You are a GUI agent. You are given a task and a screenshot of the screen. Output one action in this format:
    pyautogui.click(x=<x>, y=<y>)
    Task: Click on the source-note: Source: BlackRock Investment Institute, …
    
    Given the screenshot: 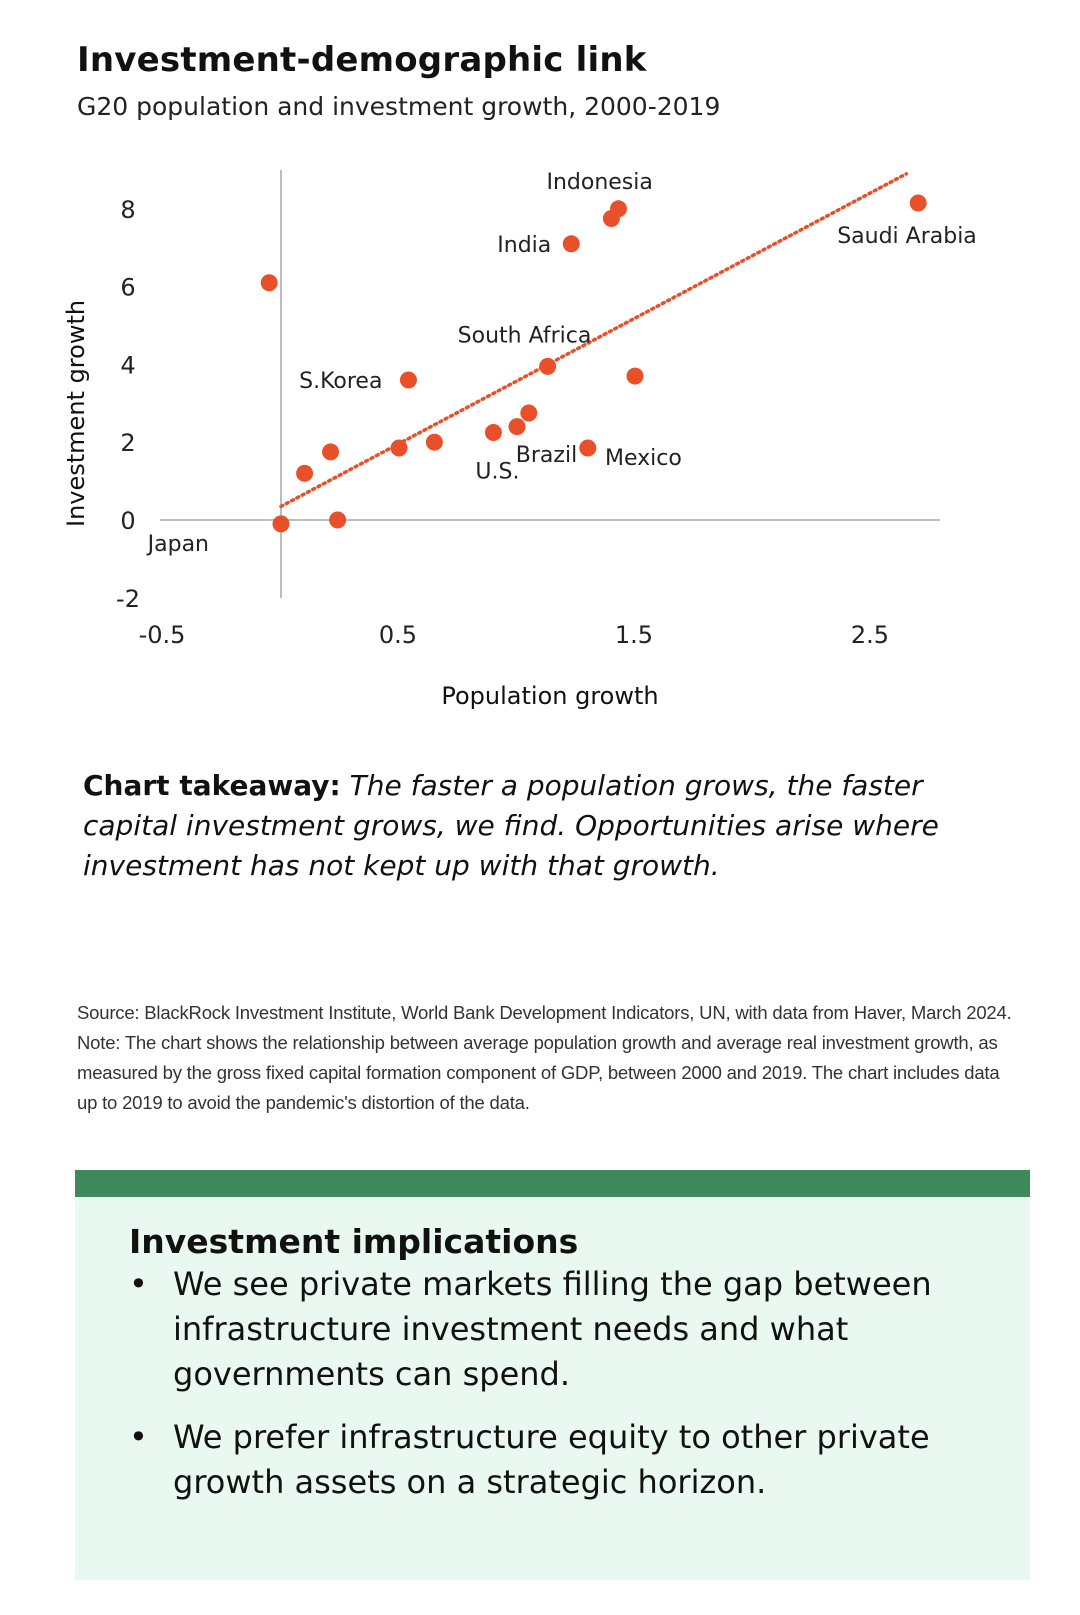 What is the action you would take?
    pyautogui.click(x=544, y=1057)
    